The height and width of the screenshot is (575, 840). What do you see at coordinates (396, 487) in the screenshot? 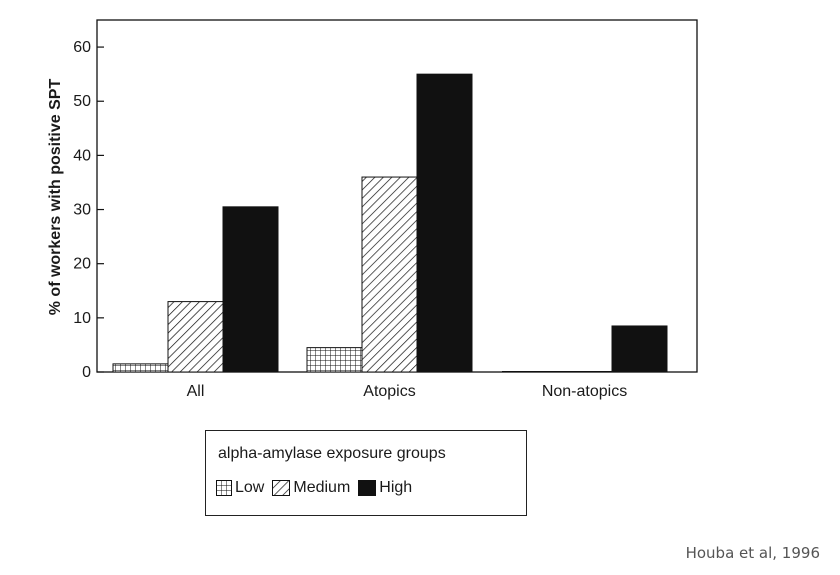
I see `legend-label-high: High` at bounding box center [396, 487].